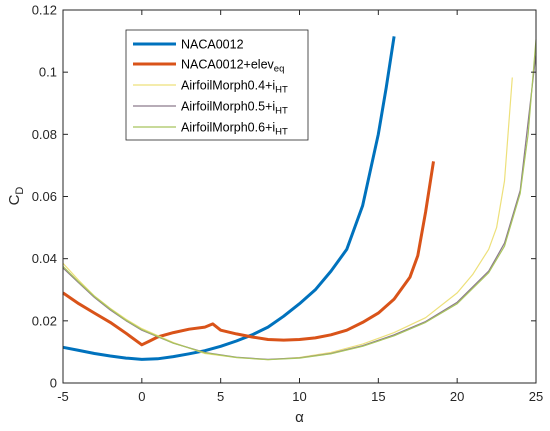 This screenshot has height=431, width=550. Describe the element at coordinates (20, 191) in the screenshot. I see `y-axis-label-sub: D` at that location.